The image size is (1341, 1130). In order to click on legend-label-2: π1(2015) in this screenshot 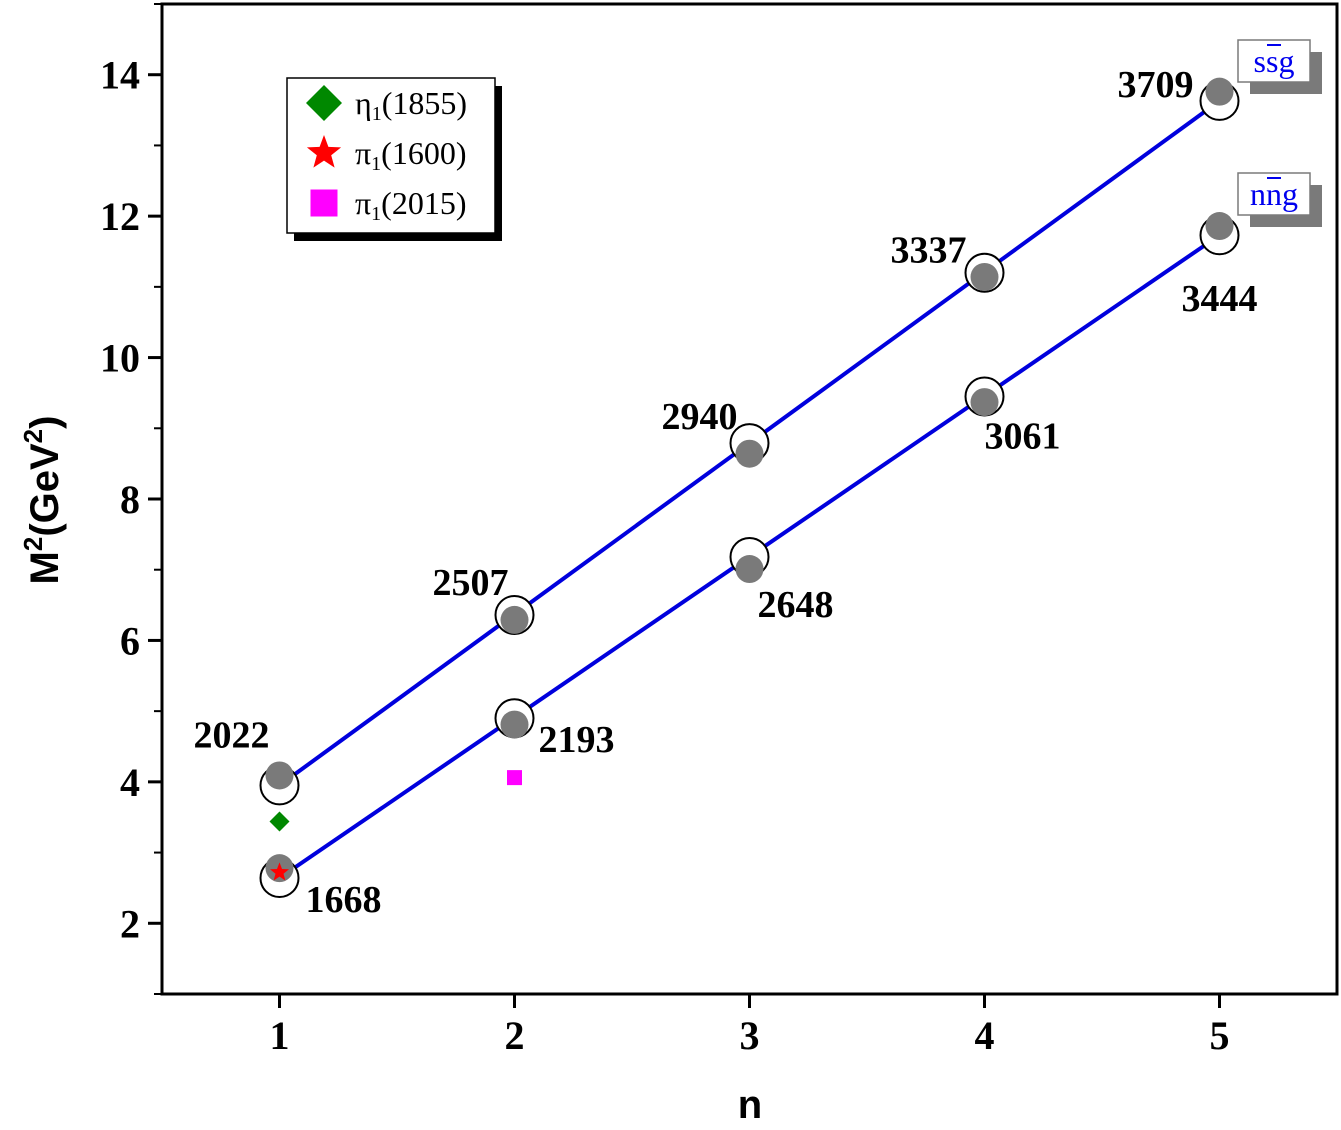, I will do `click(410, 205)`.